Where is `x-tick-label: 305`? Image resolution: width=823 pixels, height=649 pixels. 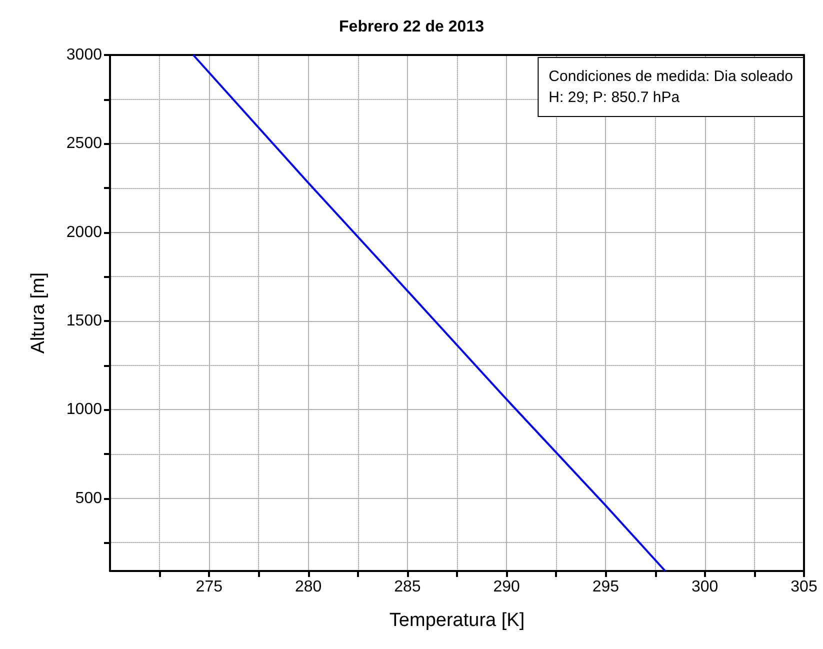
x-tick-label: 305 is located at coordinates (804, 587).